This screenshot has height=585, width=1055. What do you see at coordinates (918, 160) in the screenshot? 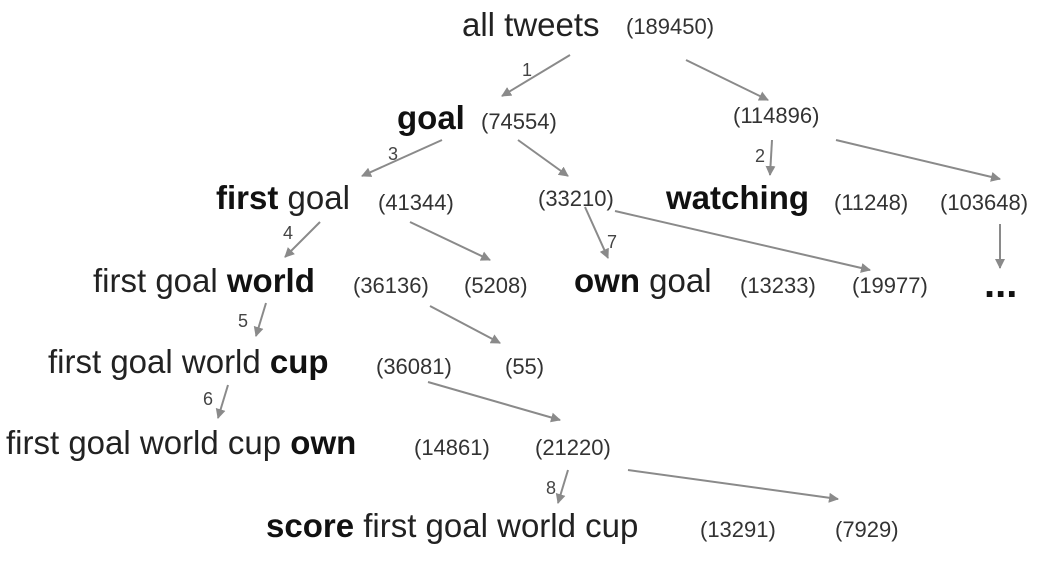
I see `edge-notgoal-notwatching` at bounding box center [918, 160].